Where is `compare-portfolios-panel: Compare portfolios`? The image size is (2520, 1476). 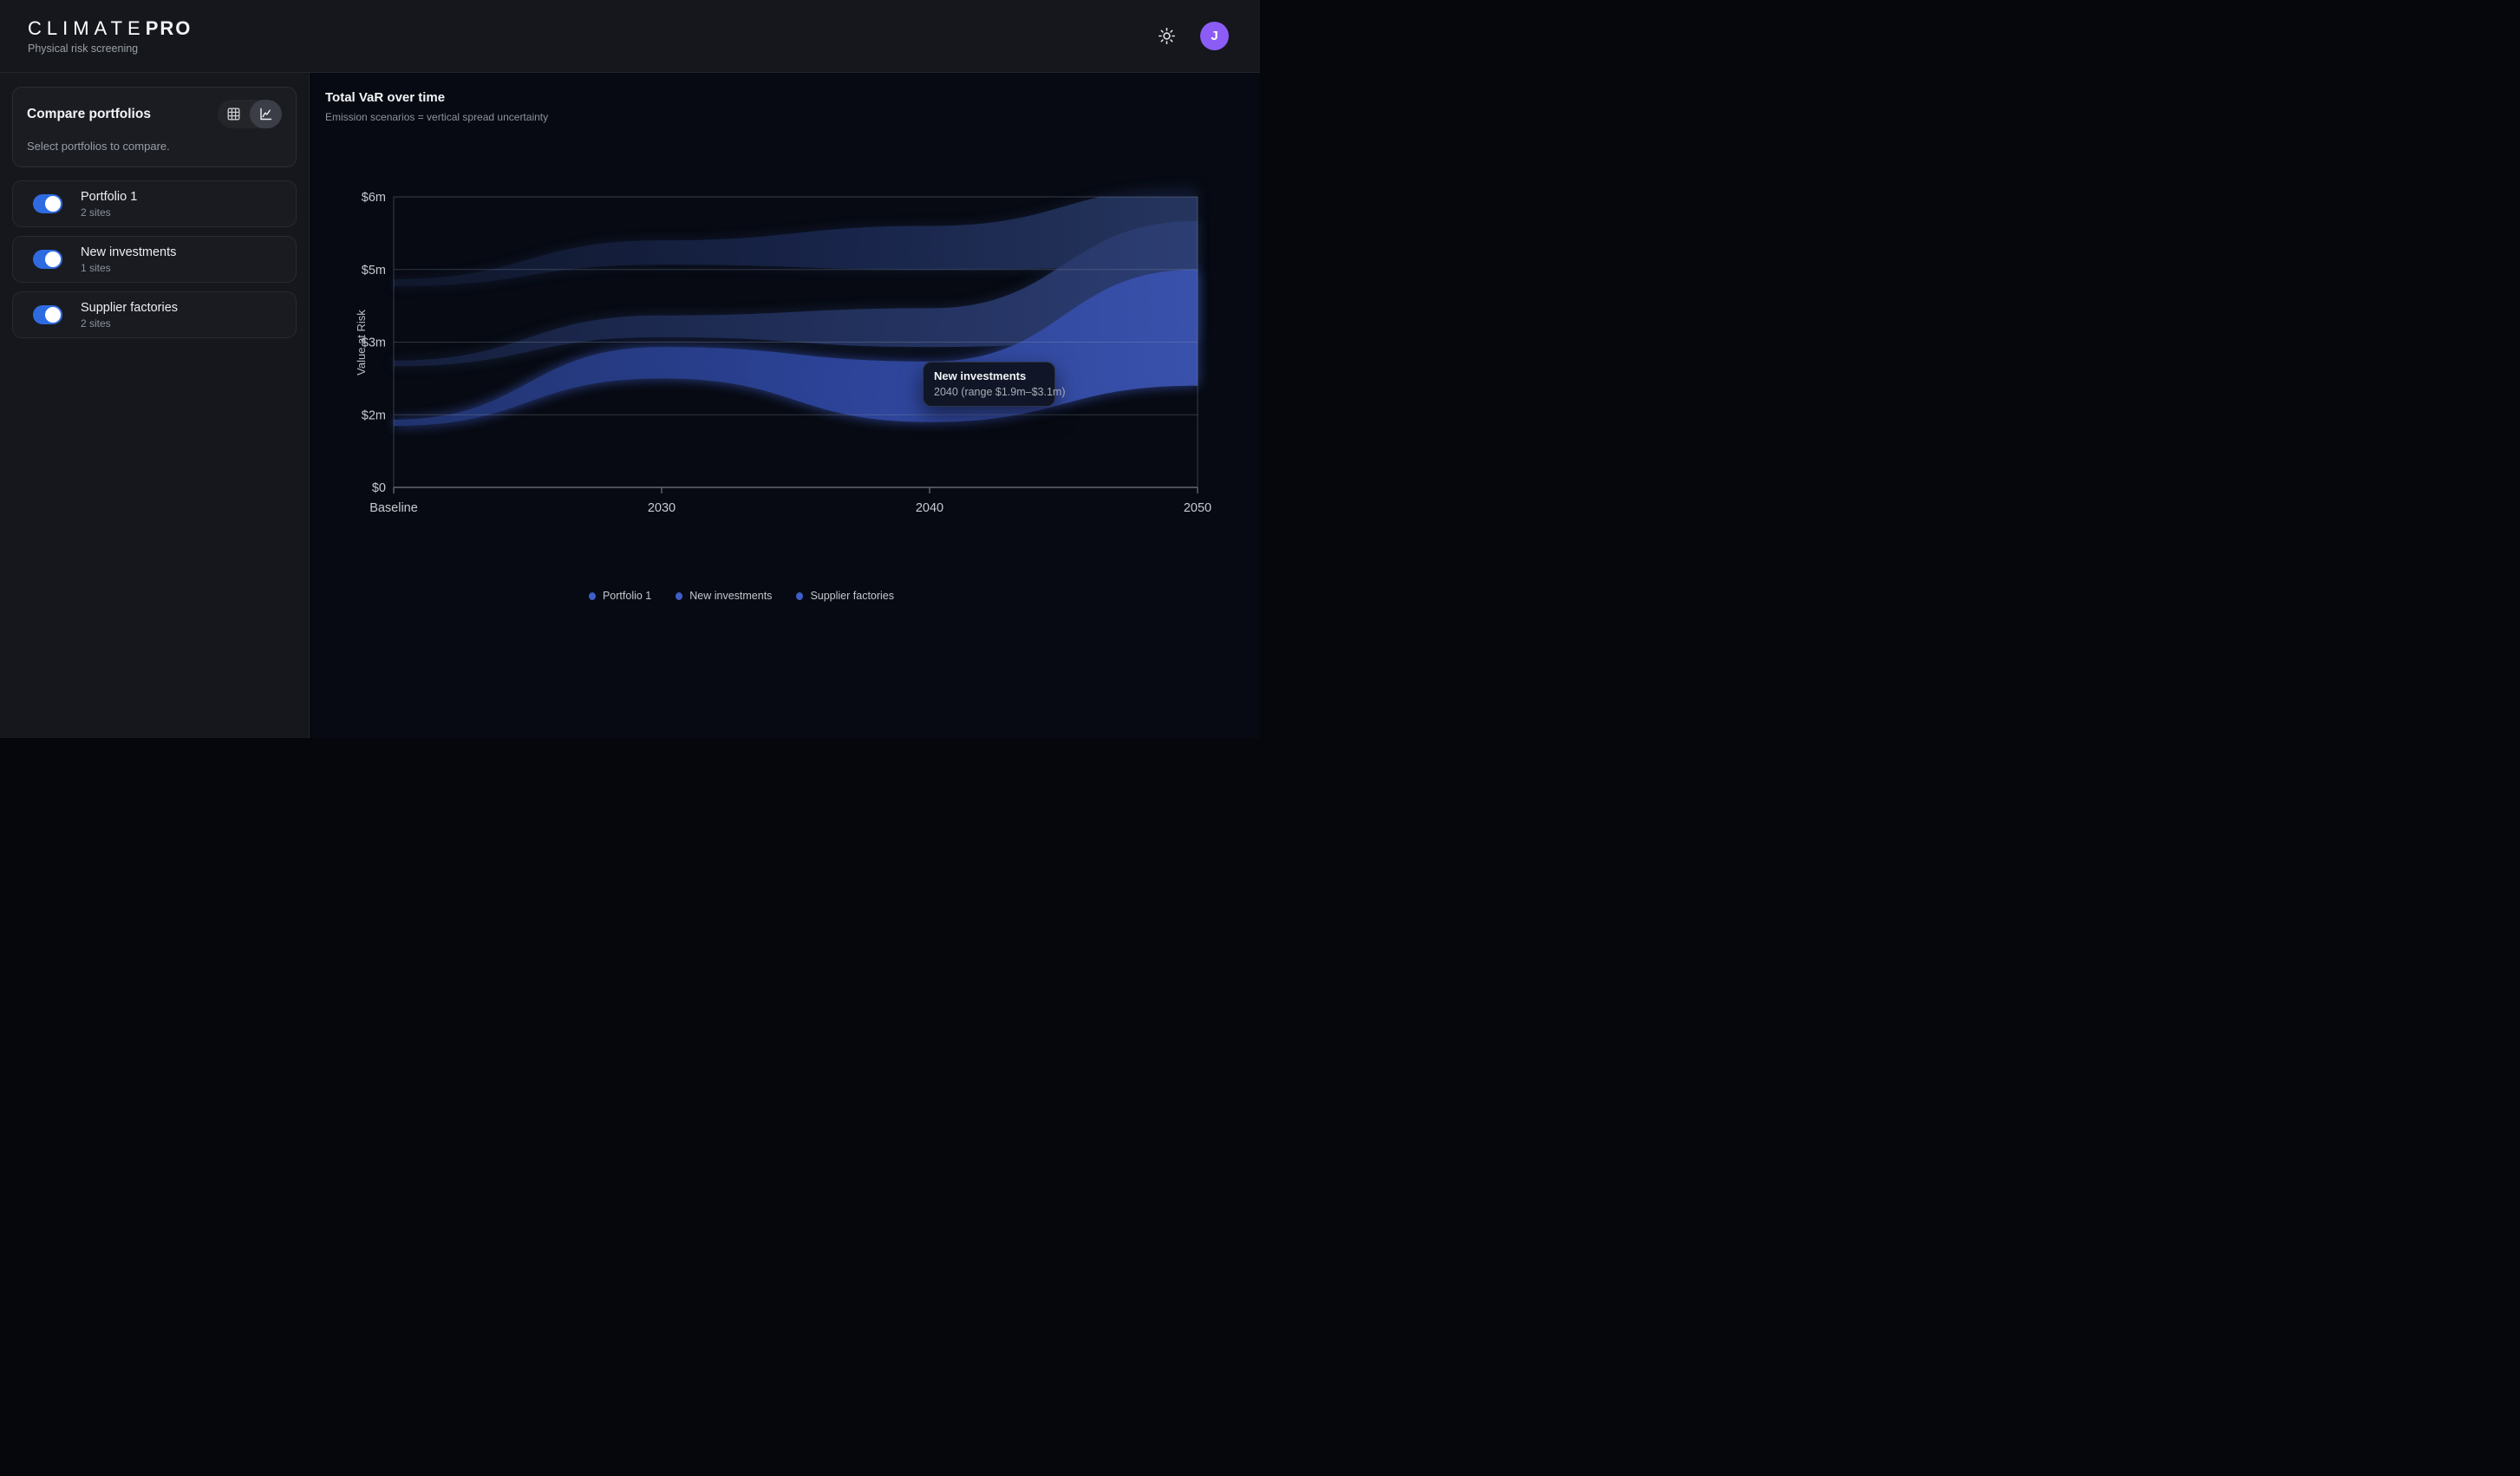
compare-portfolios-panel: Compare portfolios is located at coordinates (154, 127).